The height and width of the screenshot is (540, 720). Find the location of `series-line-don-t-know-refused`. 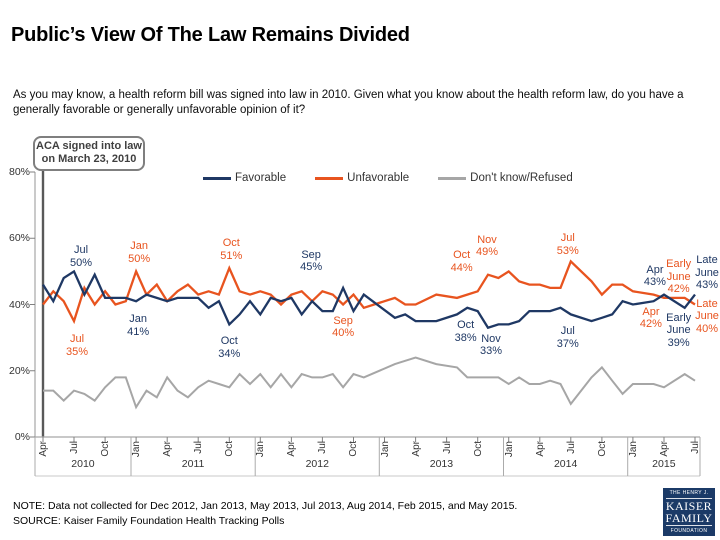

series-line-don-t-know-refused is located at coordinates (369, 383).